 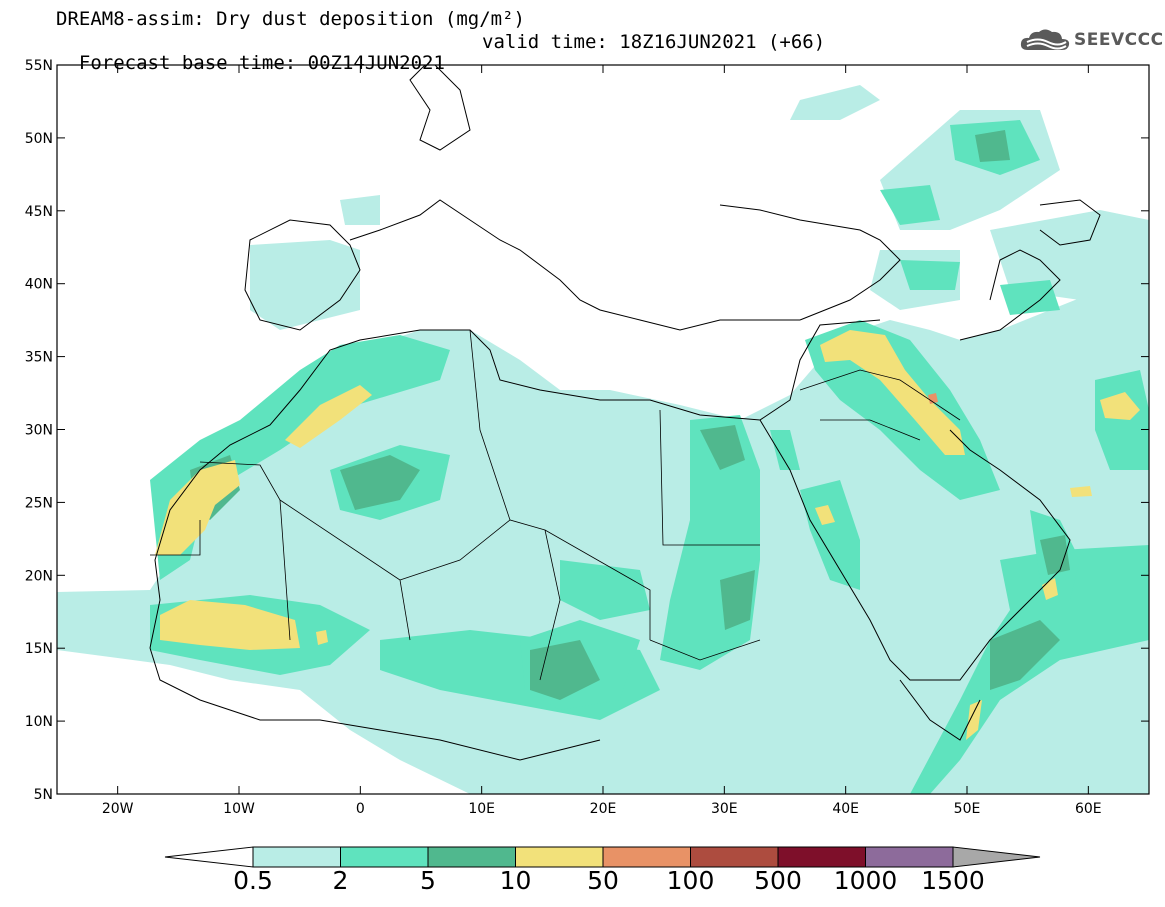 What do you see at coordinates (603, 880) in the screenshot?
I see `colorbar-label: 50` at bounding box center [603, 880].